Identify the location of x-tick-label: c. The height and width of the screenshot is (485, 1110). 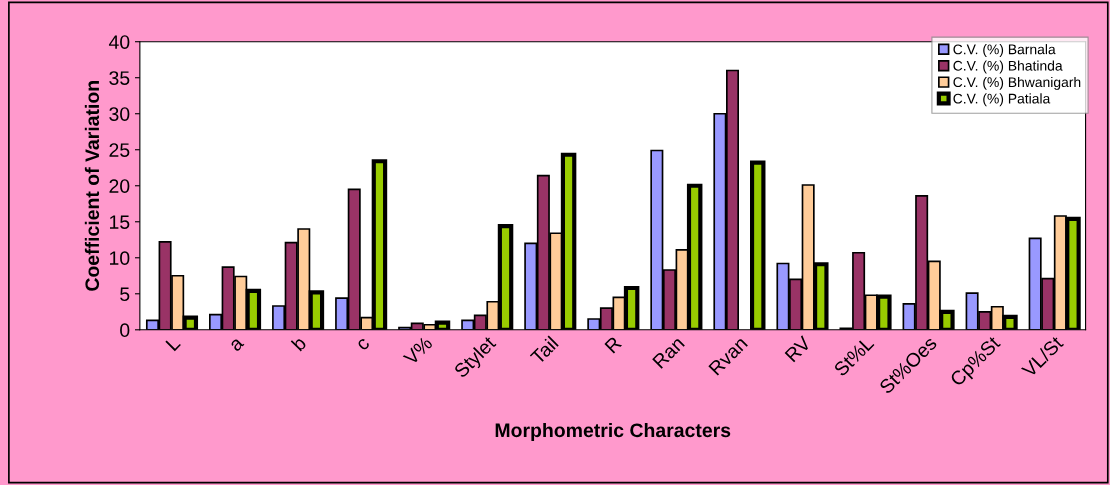
(363, 344).